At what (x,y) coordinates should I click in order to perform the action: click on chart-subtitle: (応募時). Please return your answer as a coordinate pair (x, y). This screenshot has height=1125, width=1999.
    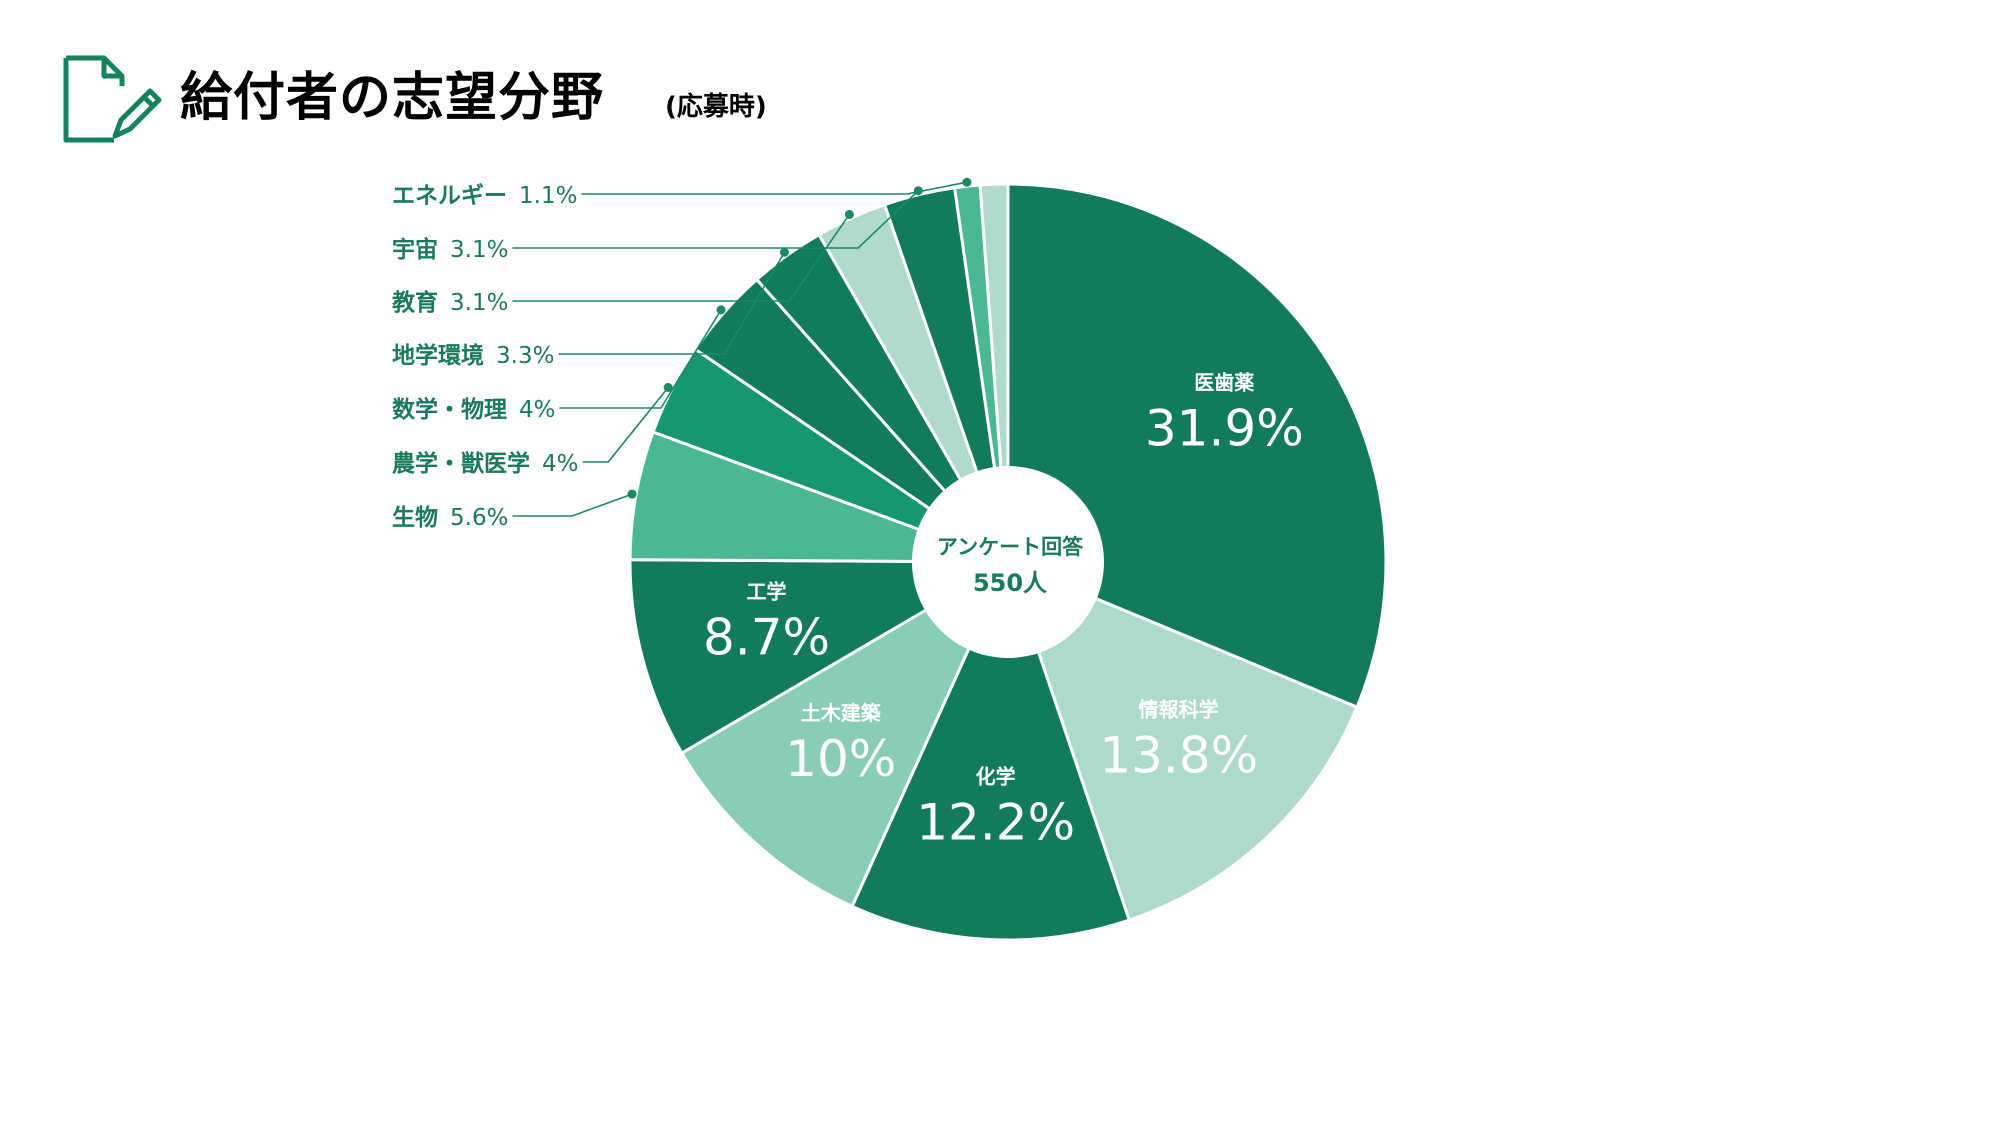
    Looking at the image, I should click on (716, 107).